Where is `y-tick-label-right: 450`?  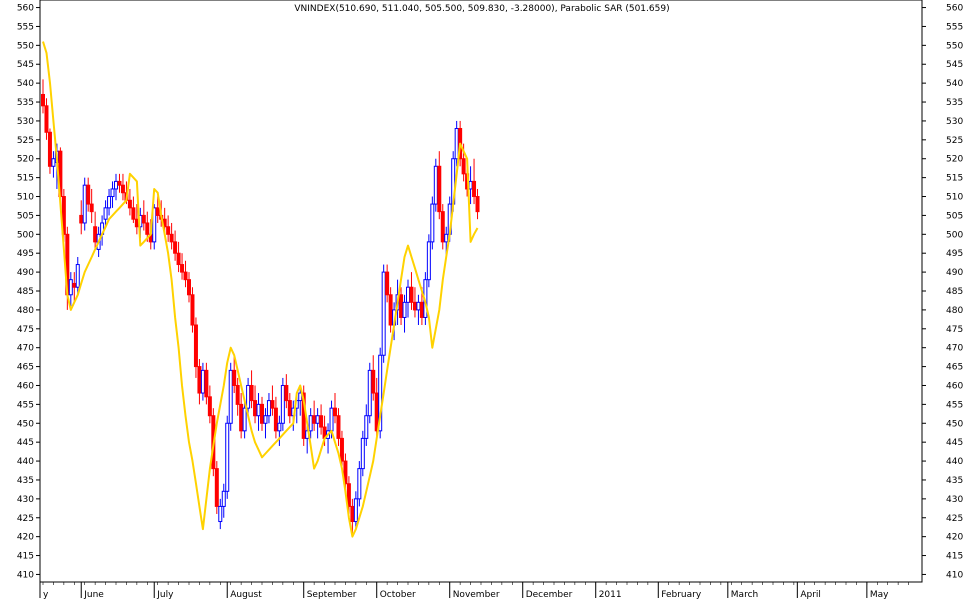
y-tick-label-right: 450 is located at coordinates (954, 424).